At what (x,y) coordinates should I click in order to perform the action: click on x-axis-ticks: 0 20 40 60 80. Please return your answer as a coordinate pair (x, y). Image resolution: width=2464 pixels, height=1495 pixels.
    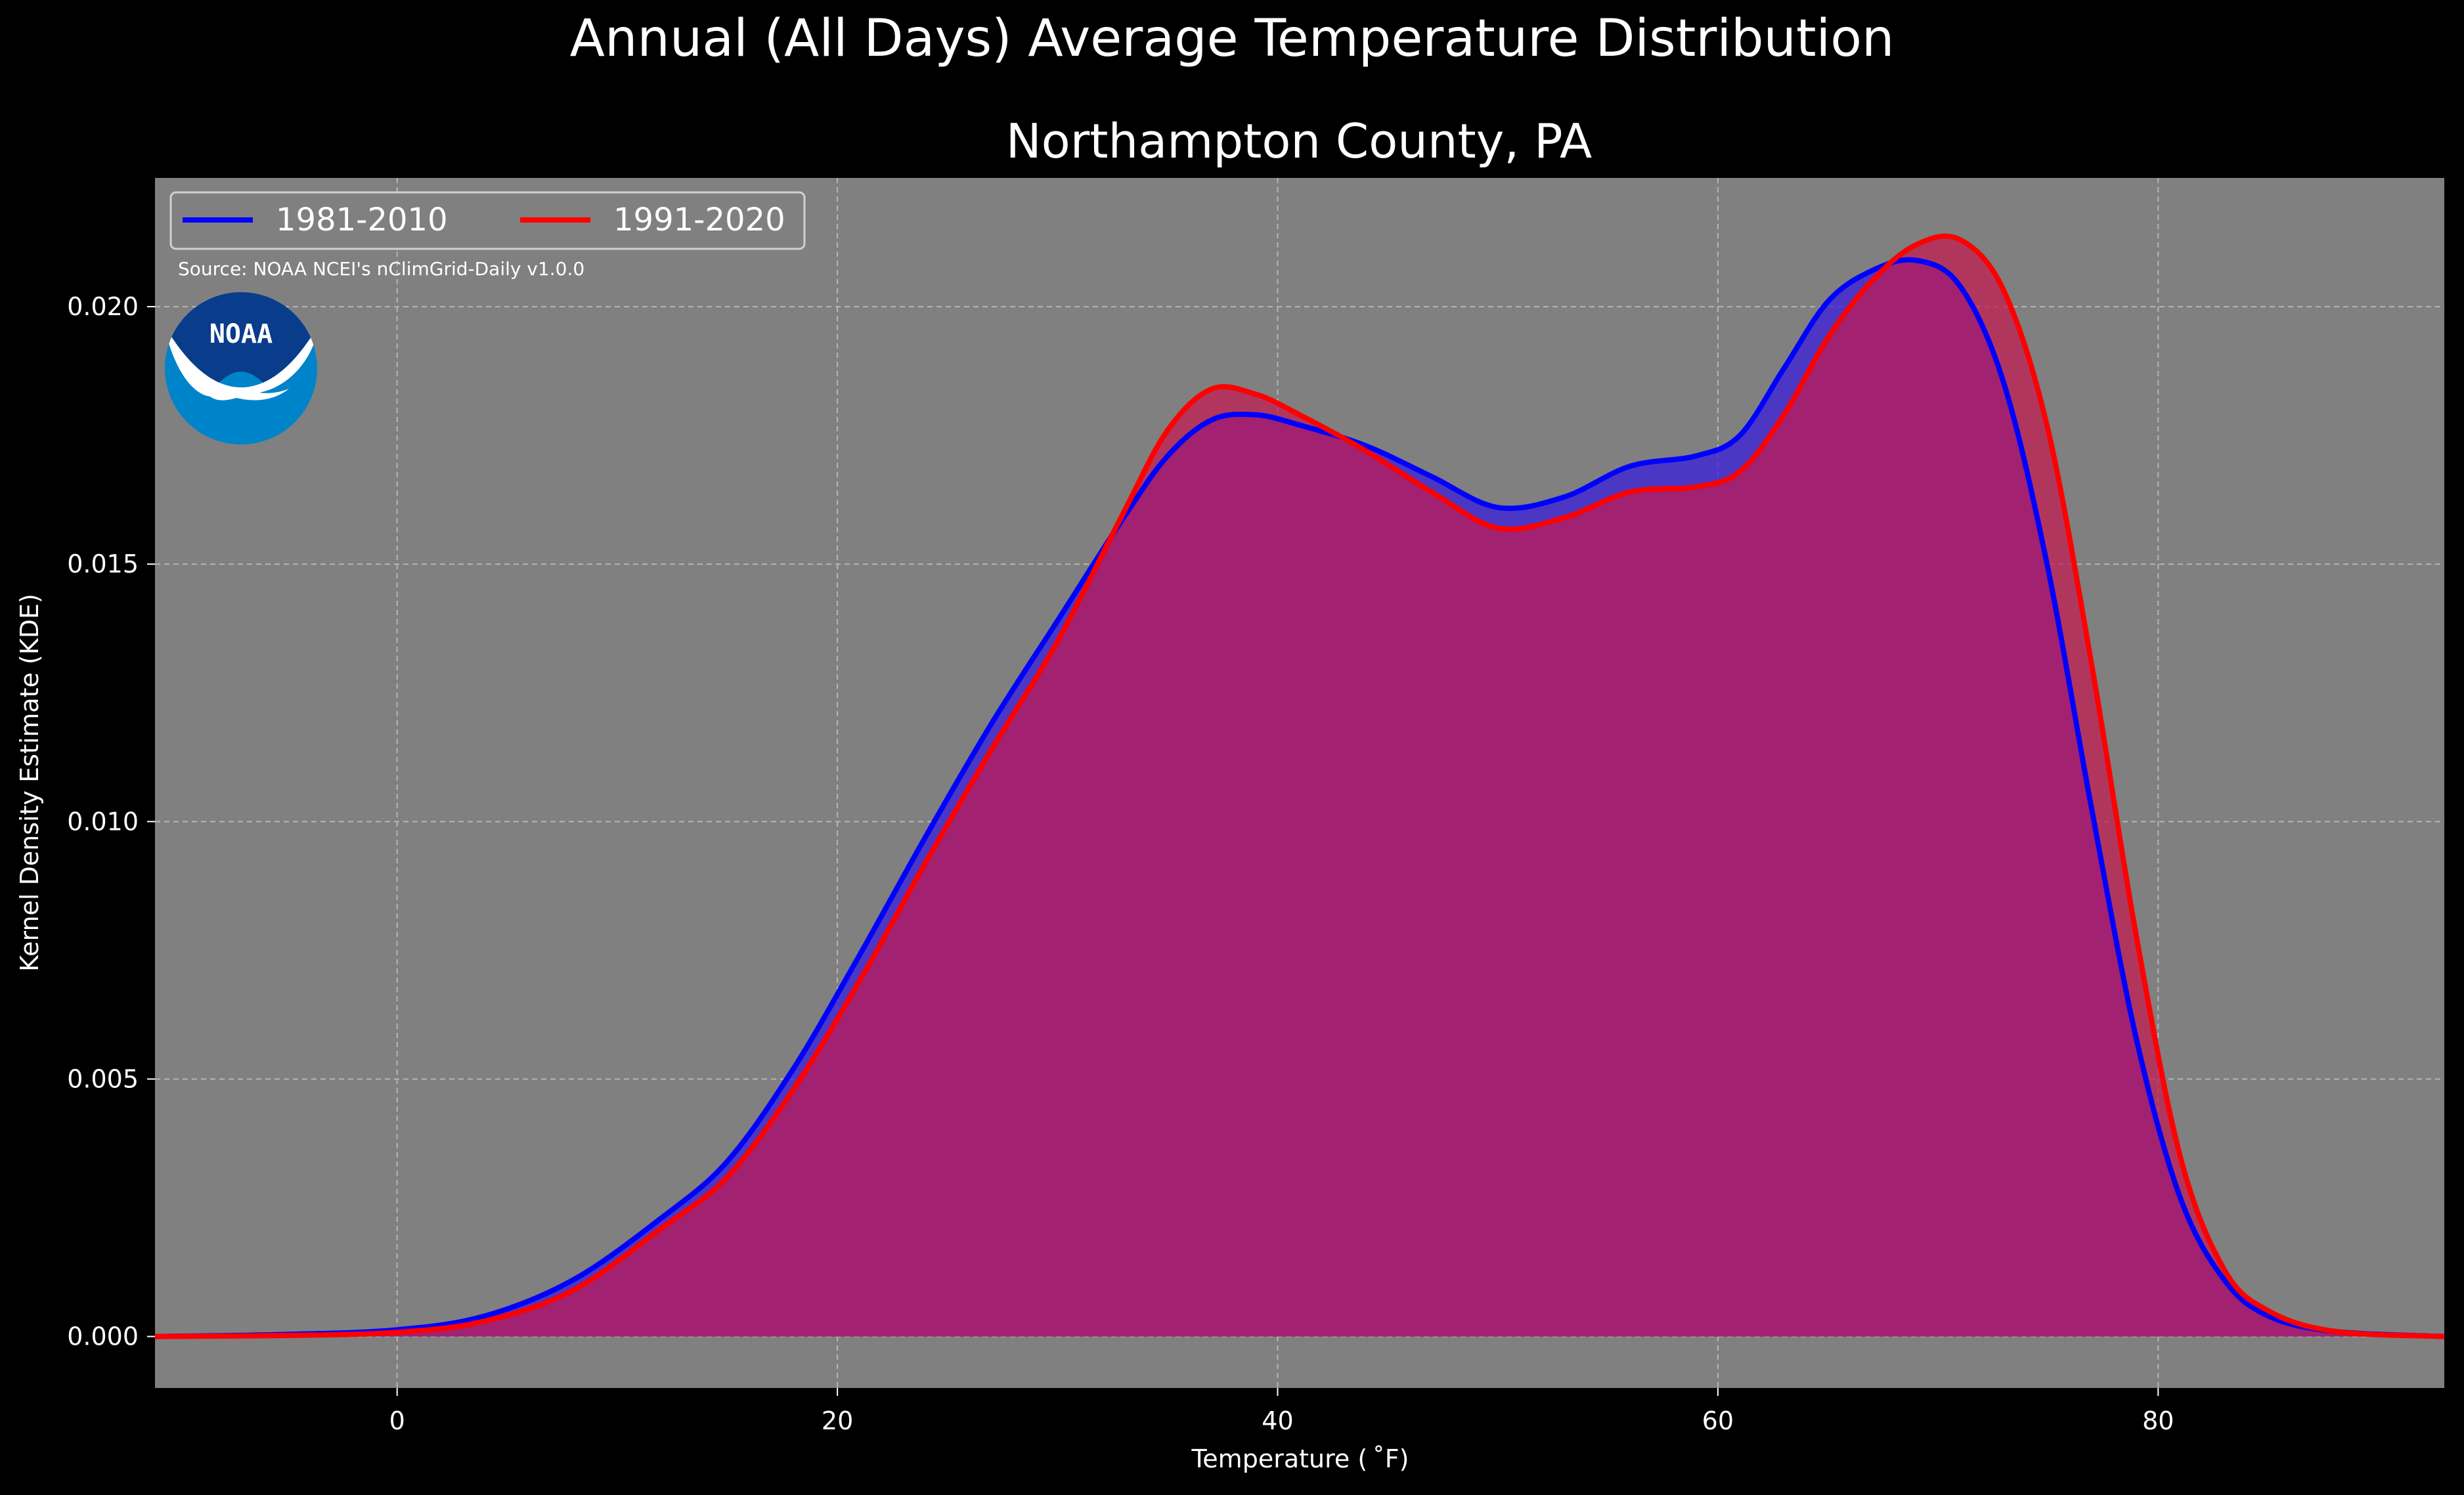
    Looking at the image, I should click on (1281, 1411).